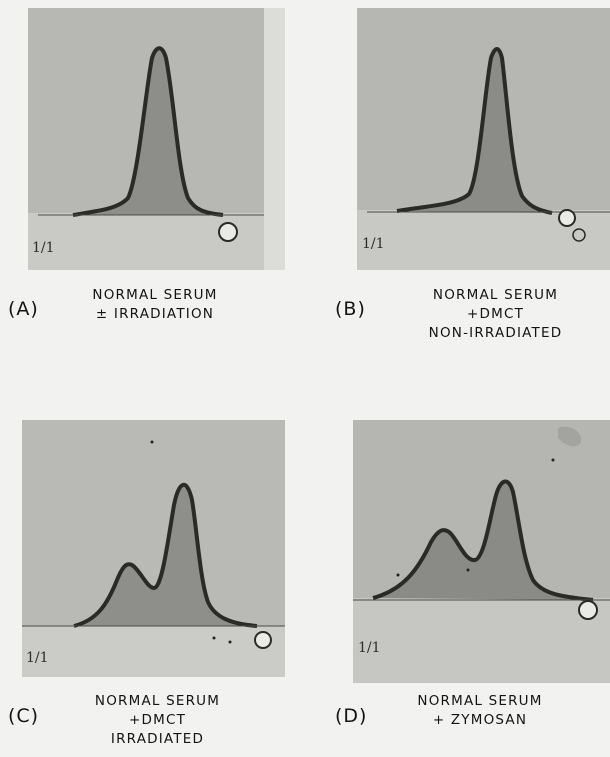  I want to click on panel-b-slide-mark: 1/1, so click(373, 244).